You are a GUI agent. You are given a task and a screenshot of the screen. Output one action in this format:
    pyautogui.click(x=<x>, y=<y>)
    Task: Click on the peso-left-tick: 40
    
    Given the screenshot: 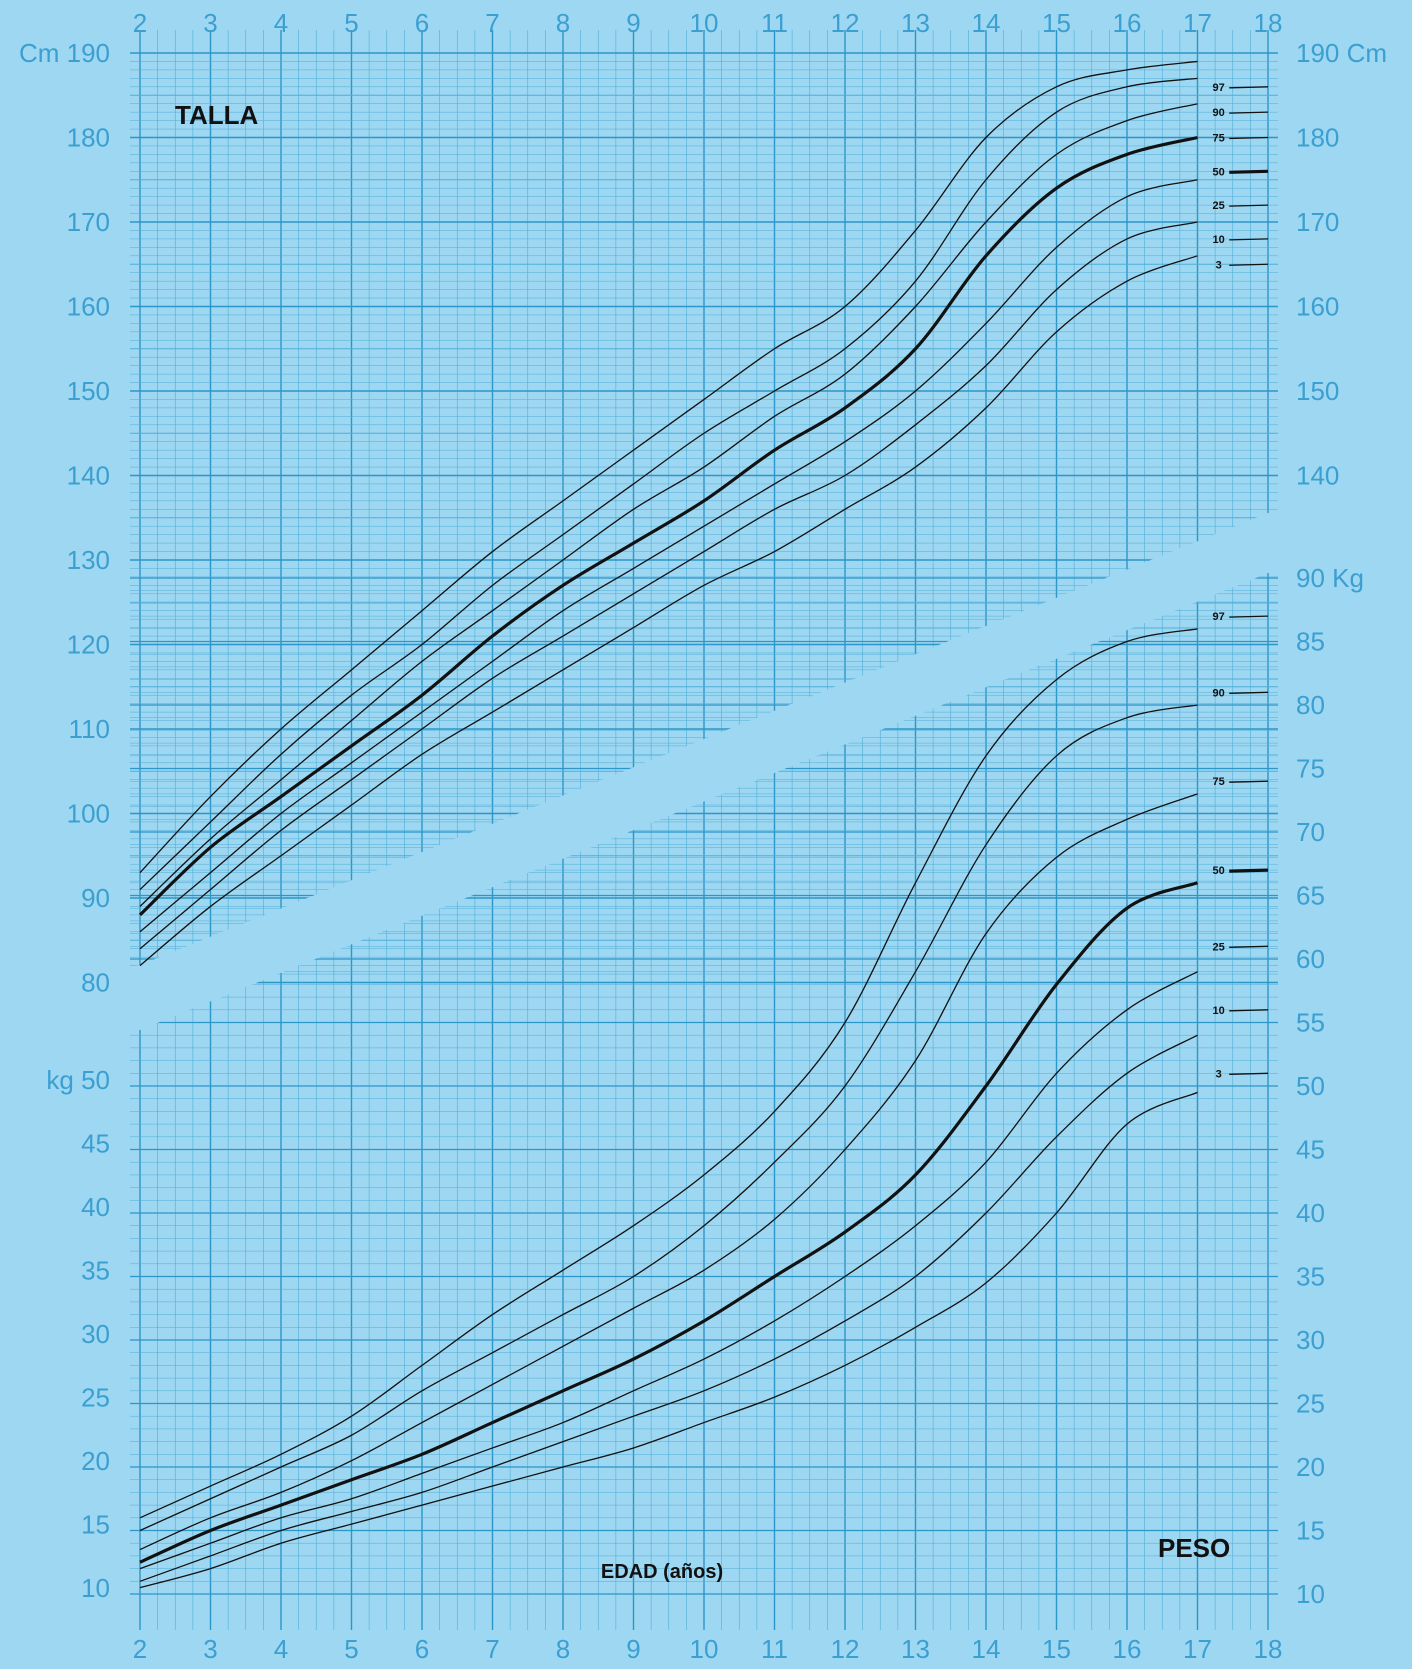 What is the action you would take?
    pyautogui.click(x=95, y=1207)
    